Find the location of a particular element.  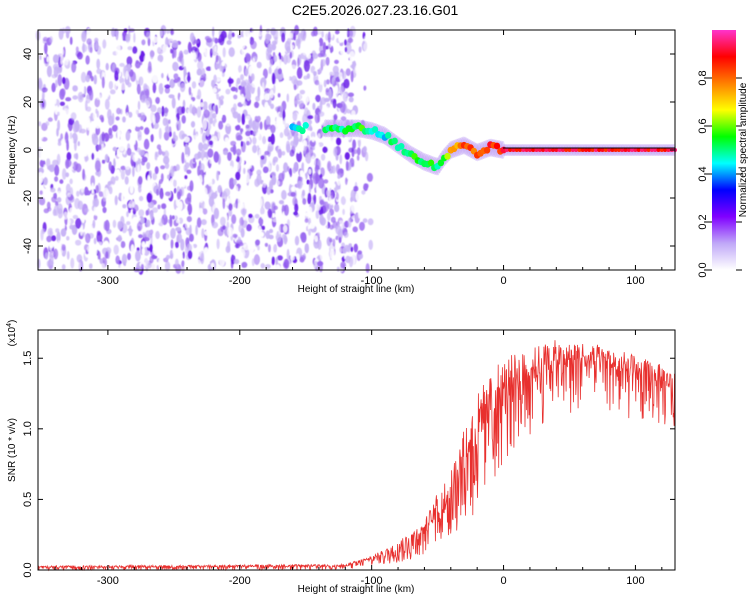

colorbar-ticks: 0.0 0.2 0.4 0.6 0.8 is located at coordinates (719, 174).